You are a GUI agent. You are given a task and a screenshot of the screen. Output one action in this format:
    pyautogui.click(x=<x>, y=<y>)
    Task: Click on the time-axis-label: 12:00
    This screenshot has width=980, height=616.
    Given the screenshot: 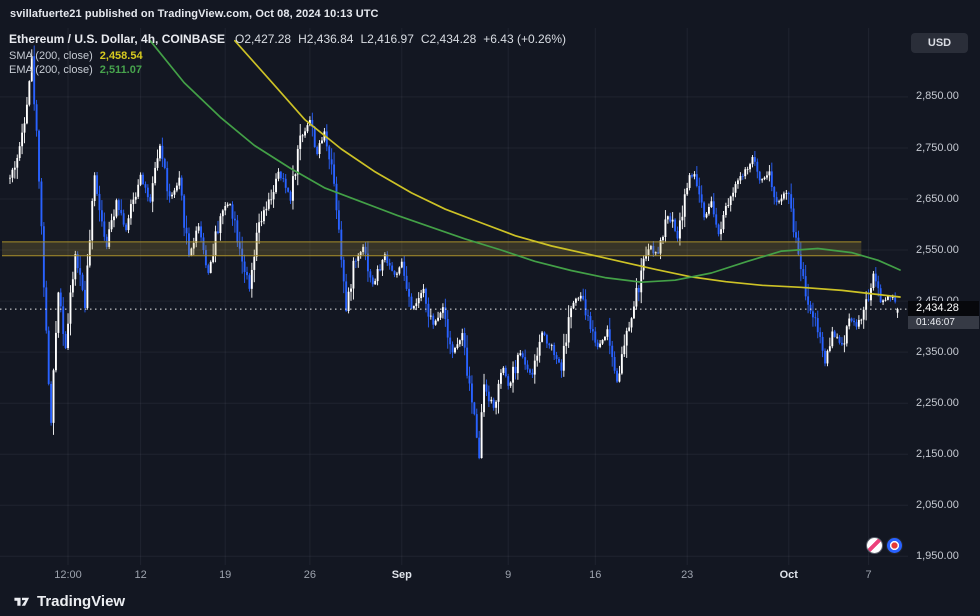 What is the action you would take?
    pyautogui.click(x=68, y=575)
    